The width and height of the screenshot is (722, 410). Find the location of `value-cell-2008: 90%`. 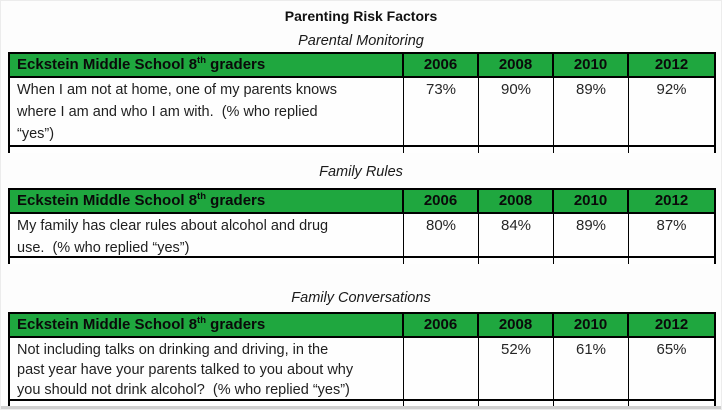

value-cell-2008: 90% is located at coordinates (516, 111).